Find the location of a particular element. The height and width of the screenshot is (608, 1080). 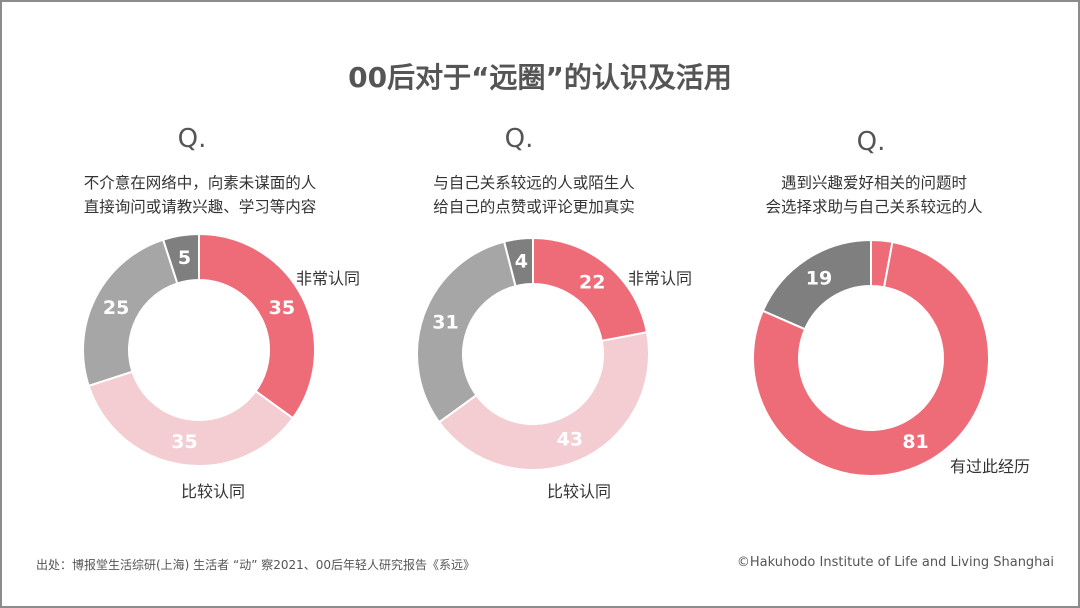

donut-2-value-label-3: 31 is located at coordinates (445, 322).